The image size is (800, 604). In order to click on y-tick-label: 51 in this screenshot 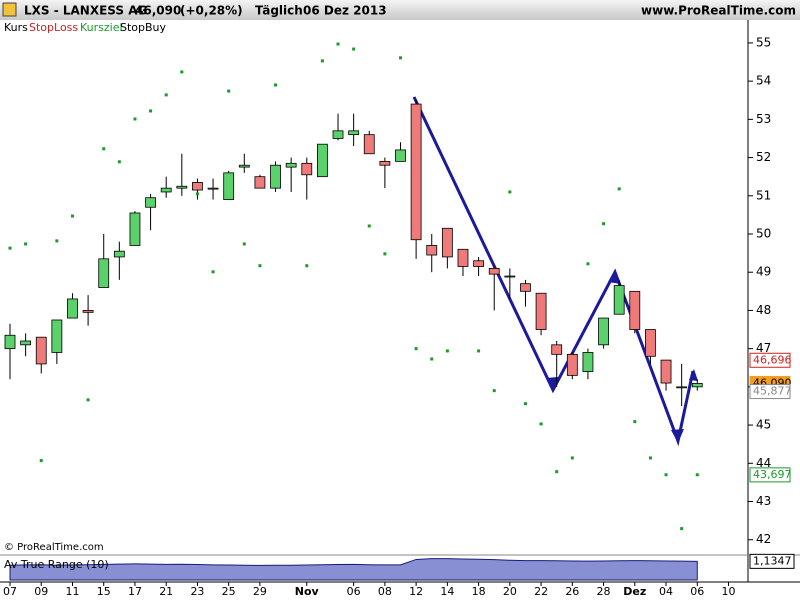, I will do `click(763, 195)`.